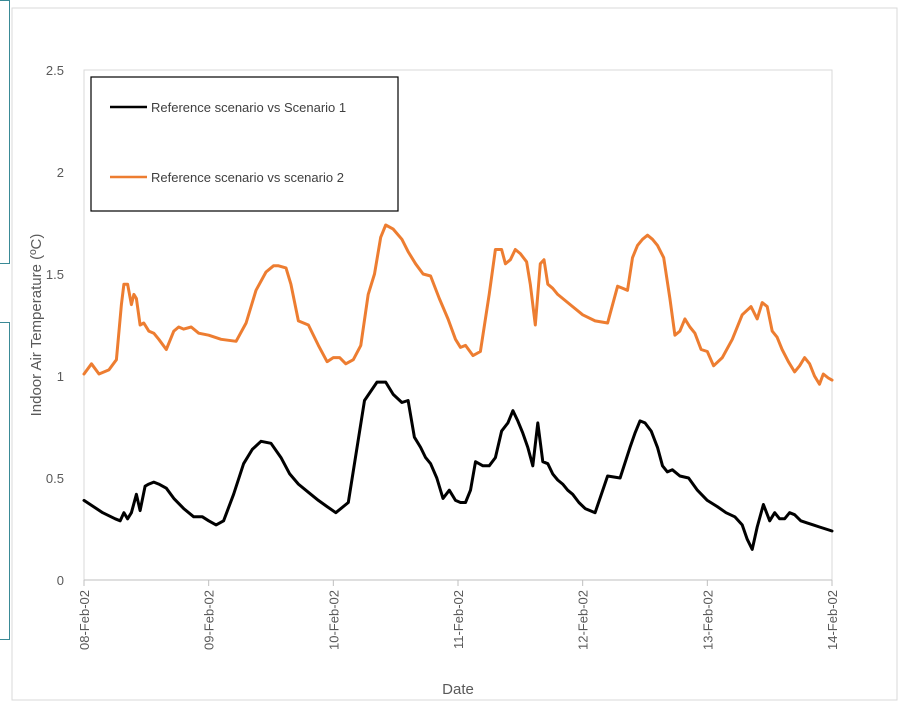 The image size is (901, 704). What do you see at coordinates (55, 325) in the screenshot?
I see `y-axis-ticks: 0 0.5 1 1.5 2 2.5` at bounding box center [55, 325].